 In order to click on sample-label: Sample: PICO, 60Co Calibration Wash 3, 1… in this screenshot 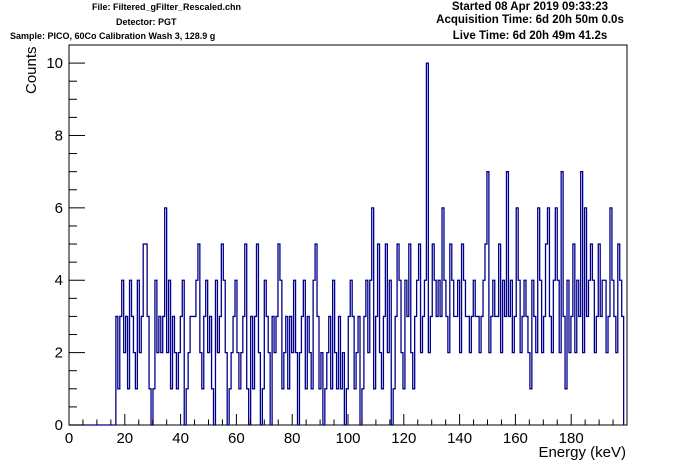, I will do `click(113, 36)`.